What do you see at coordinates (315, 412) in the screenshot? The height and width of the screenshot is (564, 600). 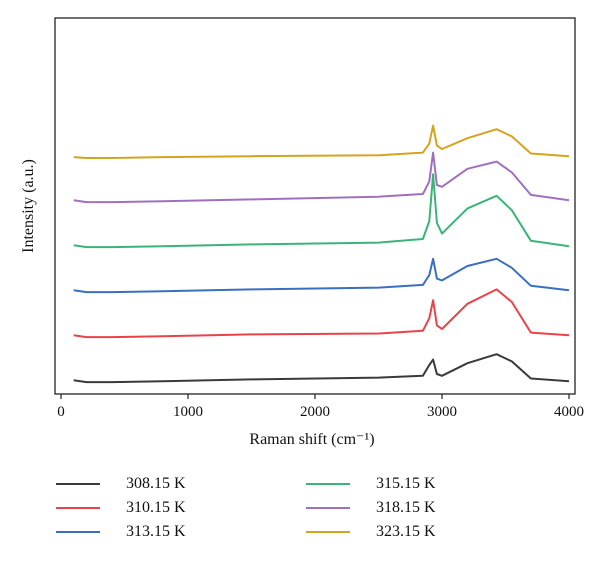 I see `x-tick-label: 2000` at bounding box center [315, 412].